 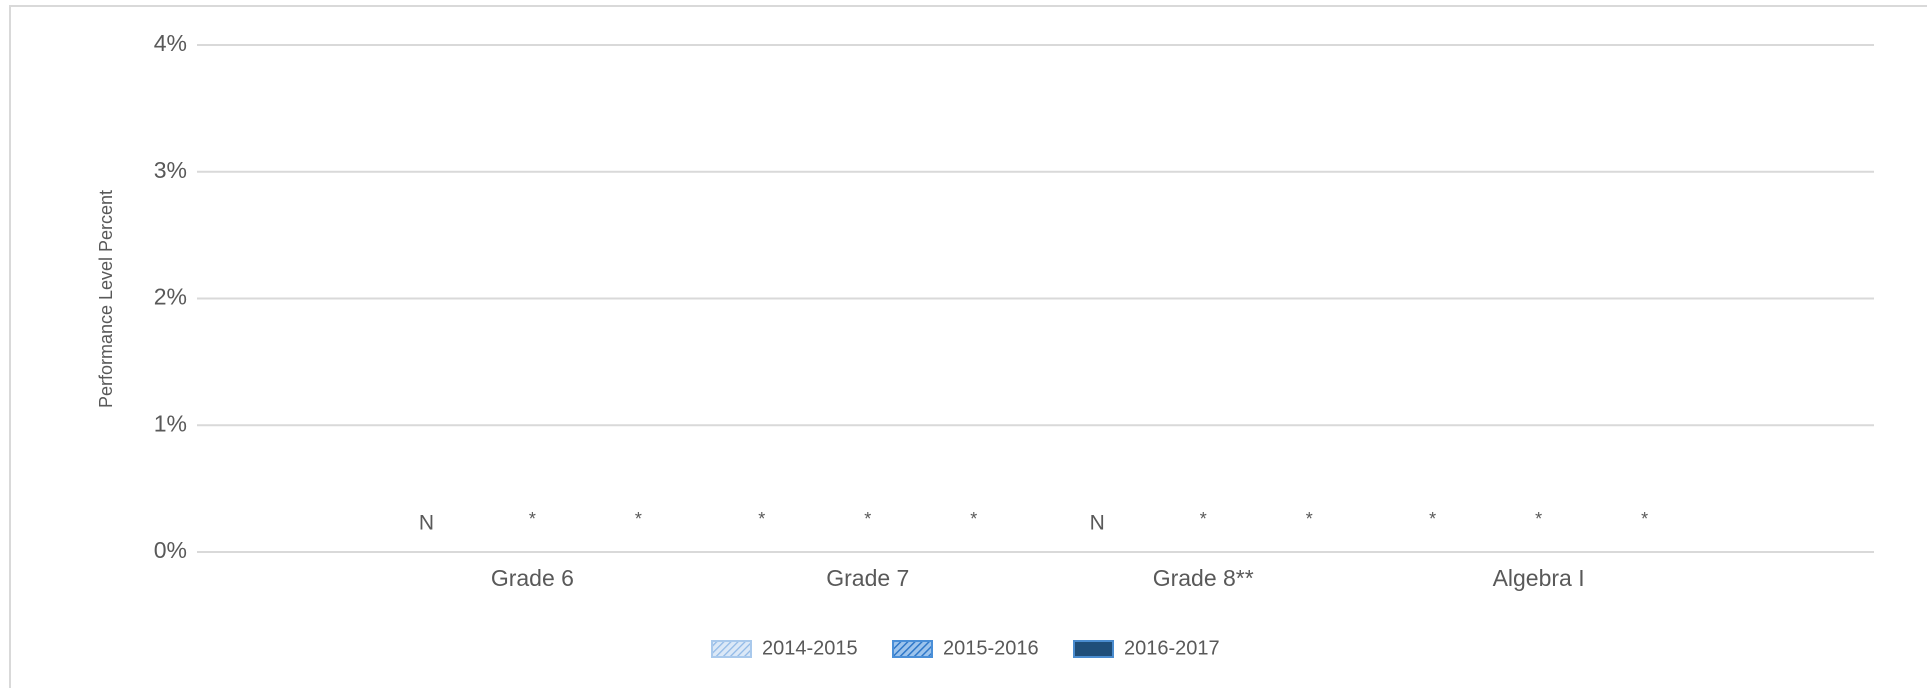 I want to click on y-tick-label: 3%, so click(x=170, y=170).